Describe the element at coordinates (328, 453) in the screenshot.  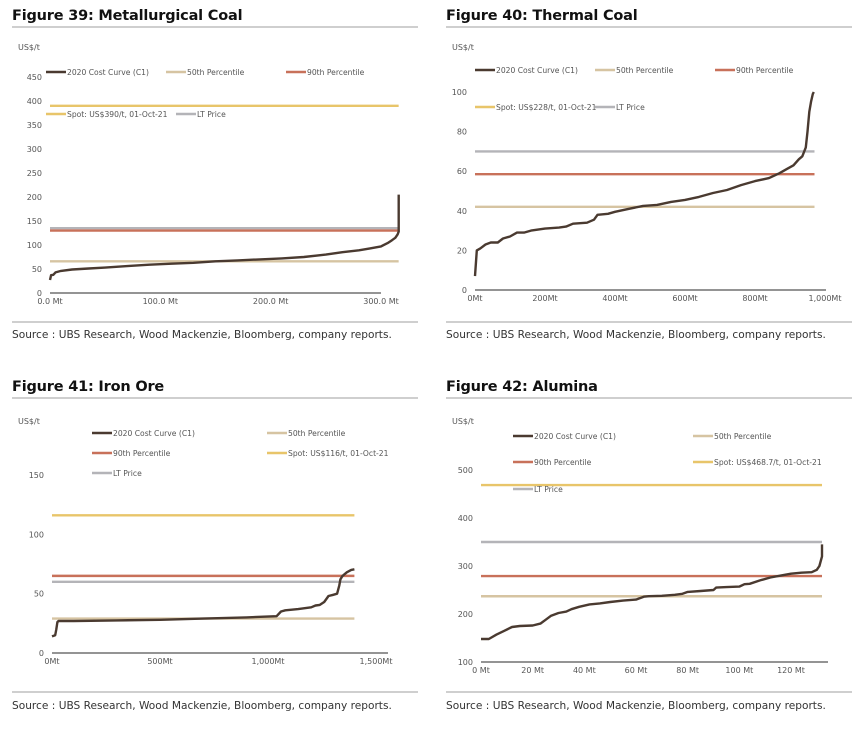
I see `legend-item-spot: Spot: US$116/t, 01-Oct-21` at that location.